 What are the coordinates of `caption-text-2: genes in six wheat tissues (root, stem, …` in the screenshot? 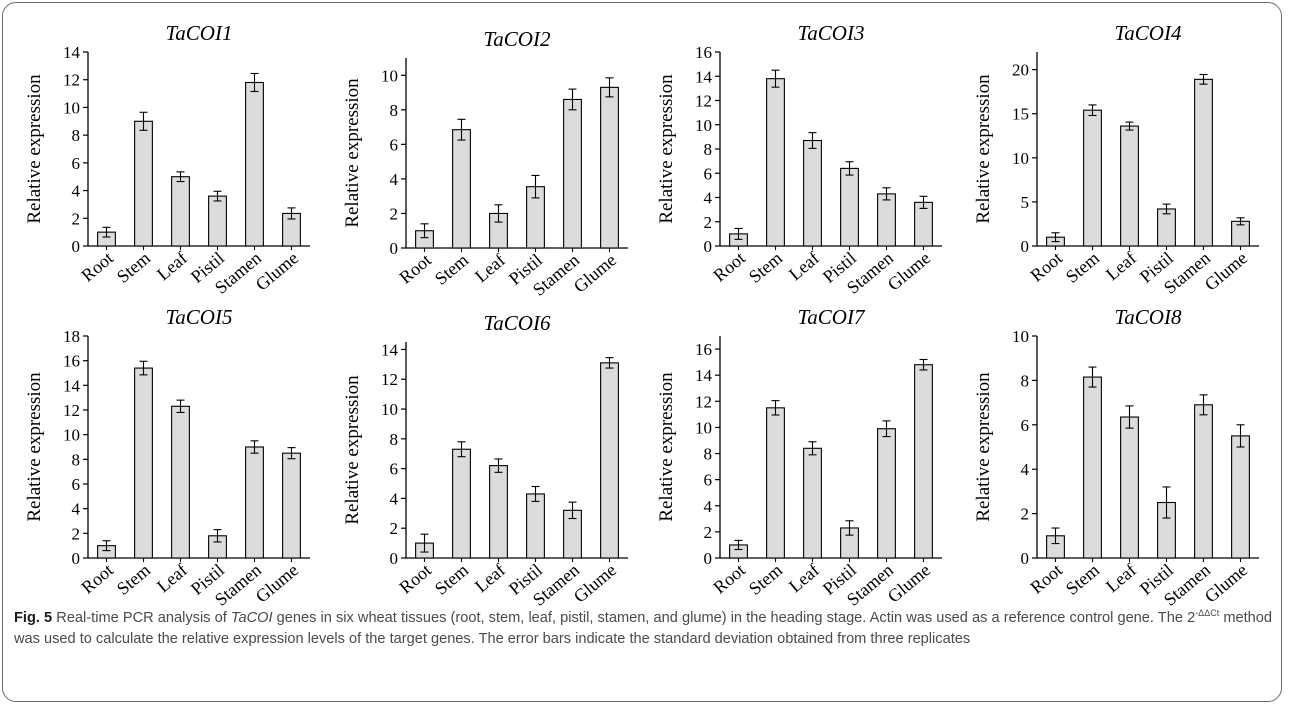 It's located at (734, 618).